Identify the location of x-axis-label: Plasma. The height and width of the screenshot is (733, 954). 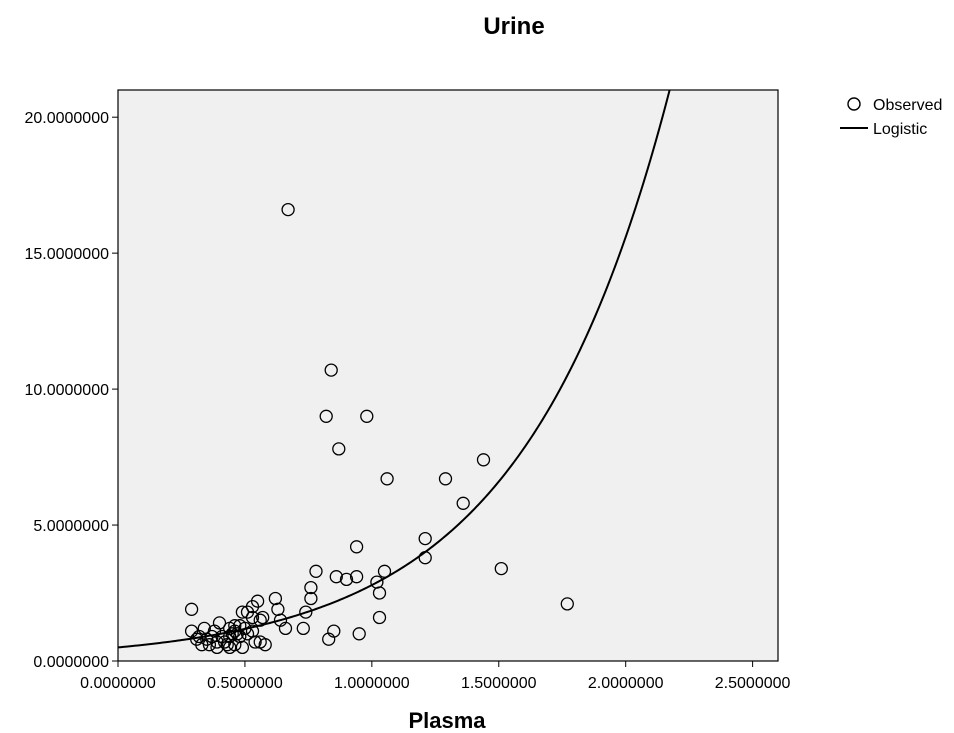
(447, 720).